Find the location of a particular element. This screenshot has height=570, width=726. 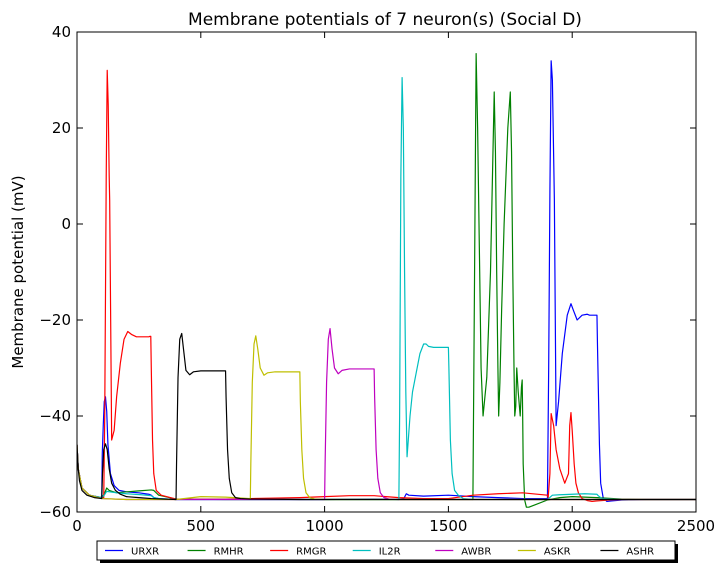

legend: URXR RMHR RMGR IL2R AWBR ASKR ASHR is located at coordinates (387, 551).